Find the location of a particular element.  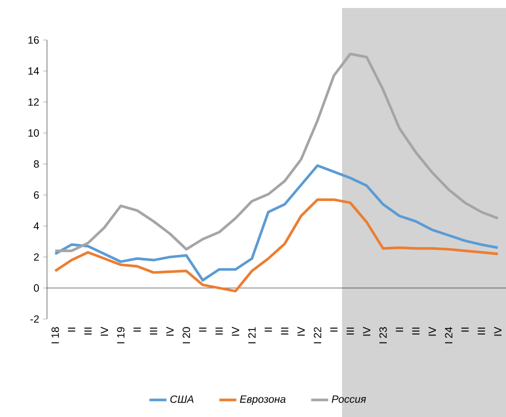

y-tick-label: 8 is located at coordinates (36, 164).